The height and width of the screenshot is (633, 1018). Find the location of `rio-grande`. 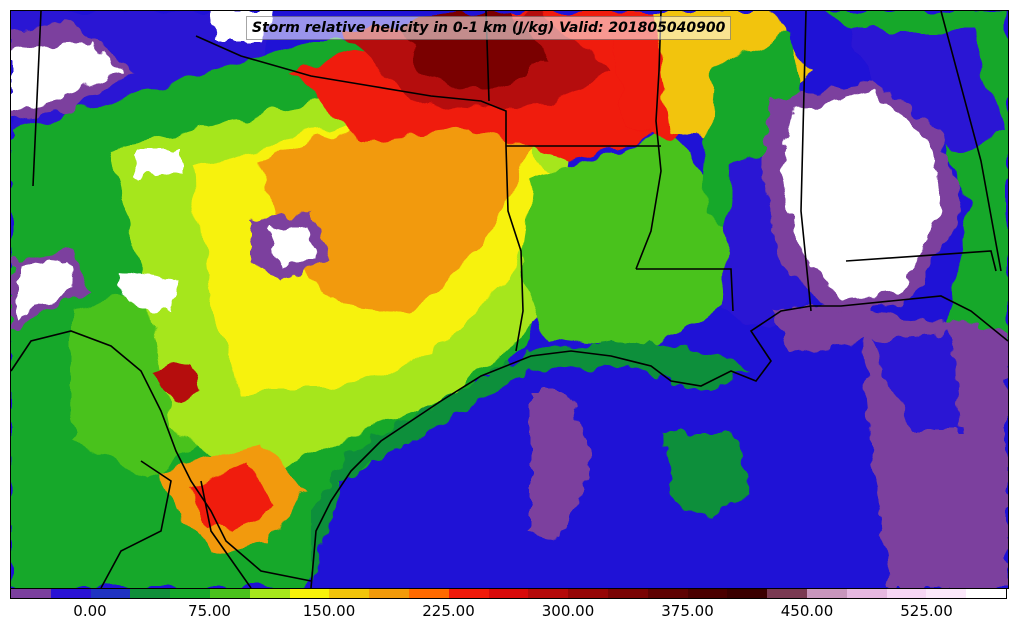

rio-grande is located at coordinates (161, 456).